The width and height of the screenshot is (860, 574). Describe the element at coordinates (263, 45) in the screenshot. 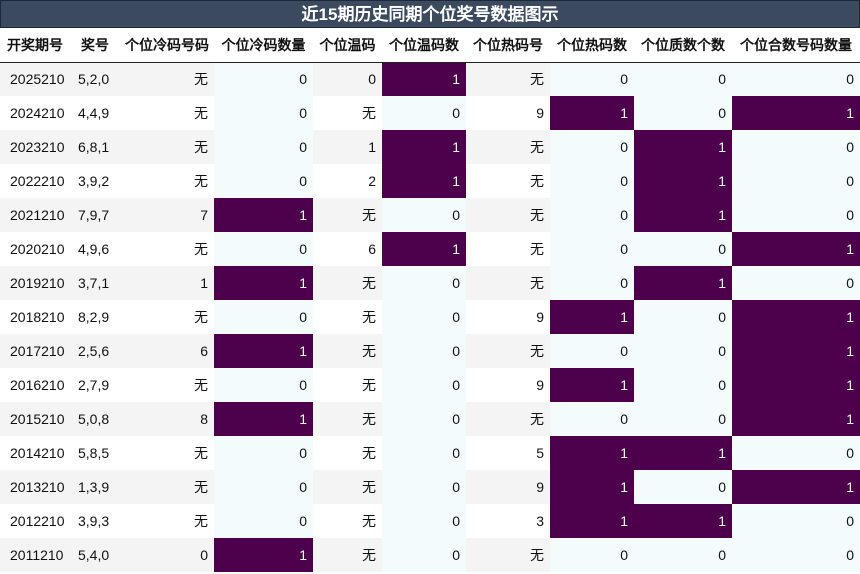

I see `header-cold-count: 个位冷码数量` at that location.